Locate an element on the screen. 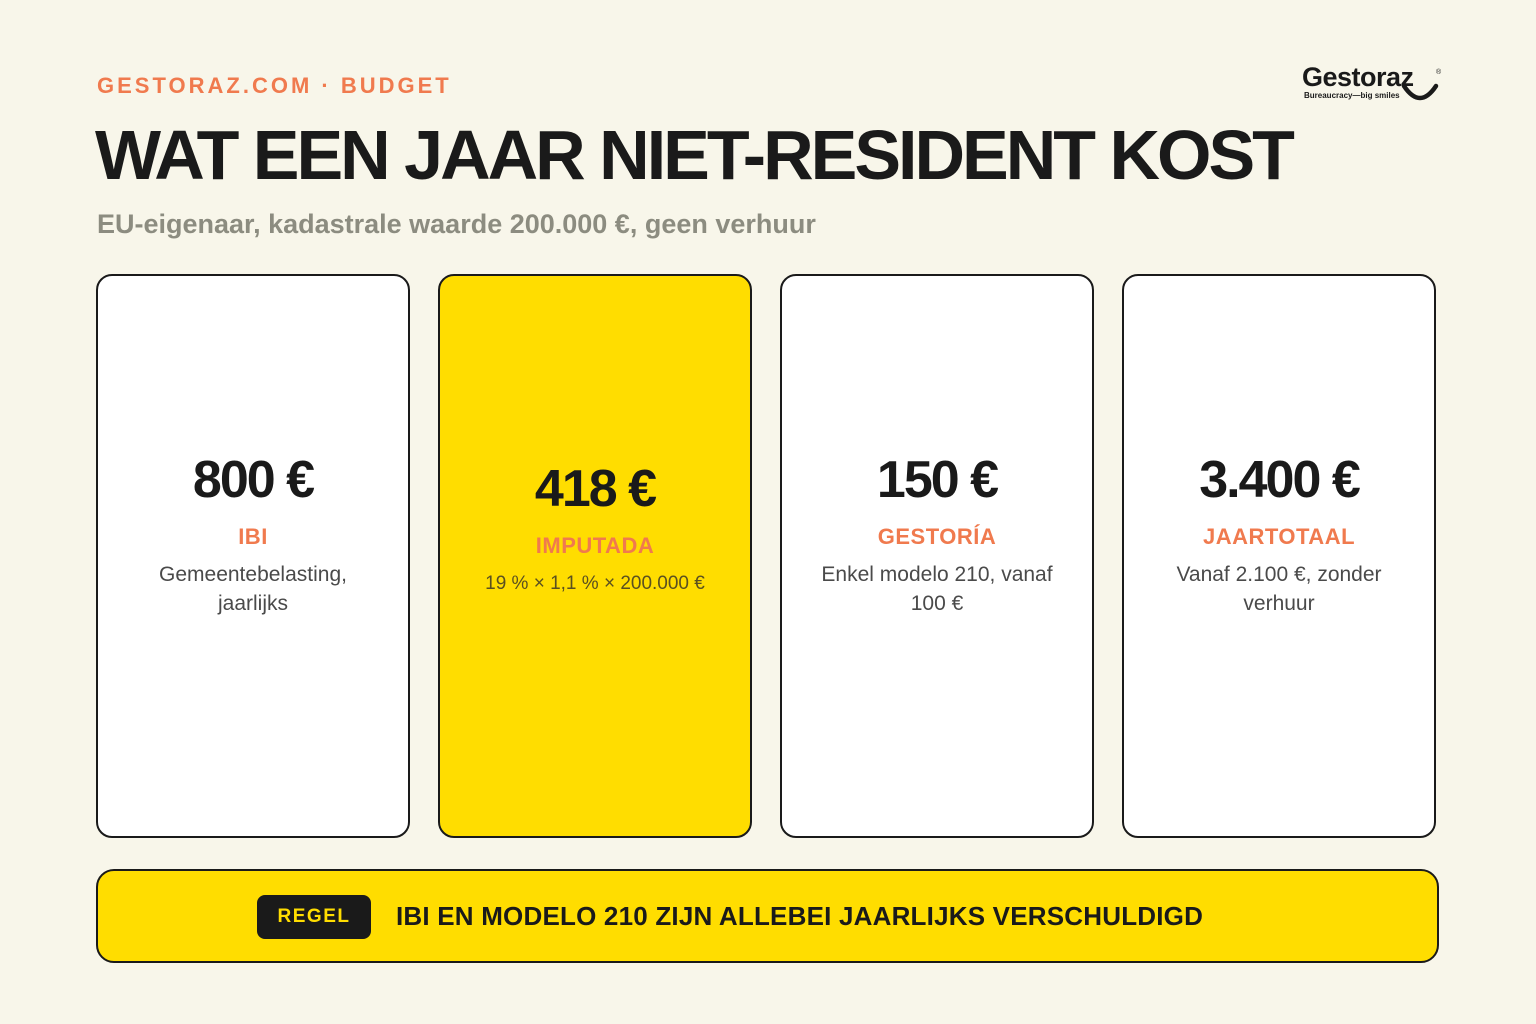 Image resolution: width=1536 pixels, height=1024 pixels. card-description: 19 % × 1,1 % × 200.000 € is located at coordinates (595, 583).